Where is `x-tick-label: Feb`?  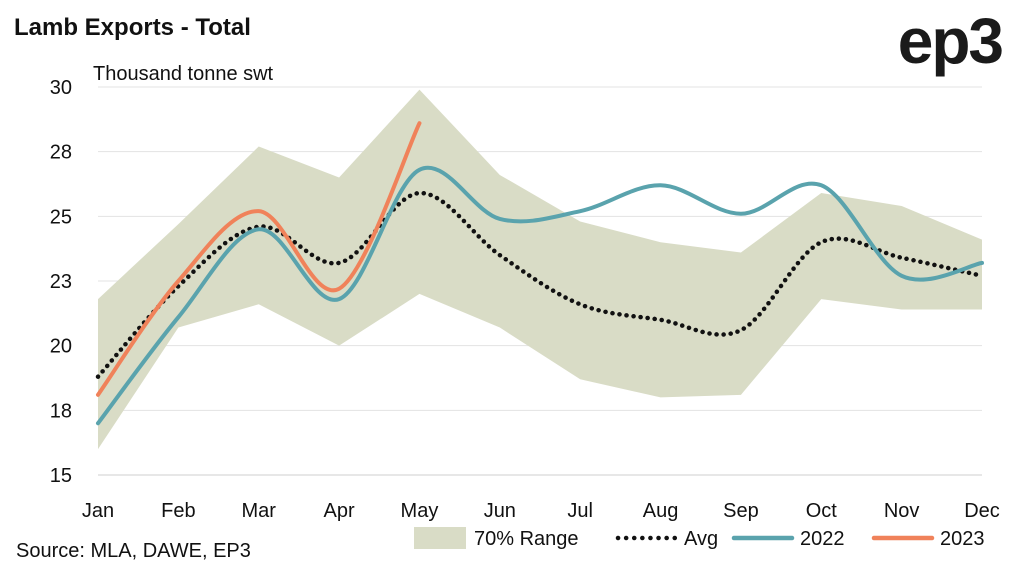 x-tick-label: Feb is located at coordinates (178, 511).